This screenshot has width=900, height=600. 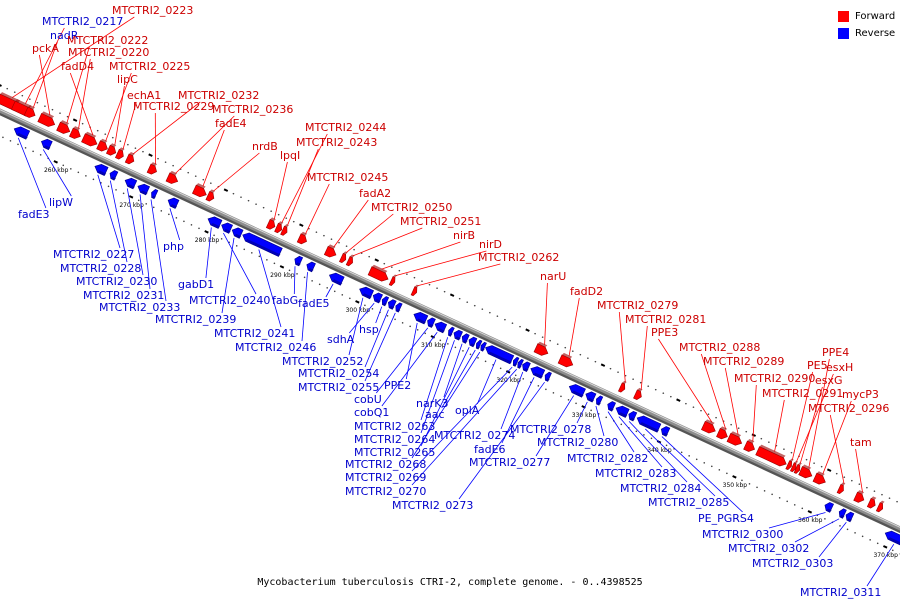 What do you see at coordinates (843, 16) in the screenshot?
I see `forward-swatch` at bounding box center [843, 16].